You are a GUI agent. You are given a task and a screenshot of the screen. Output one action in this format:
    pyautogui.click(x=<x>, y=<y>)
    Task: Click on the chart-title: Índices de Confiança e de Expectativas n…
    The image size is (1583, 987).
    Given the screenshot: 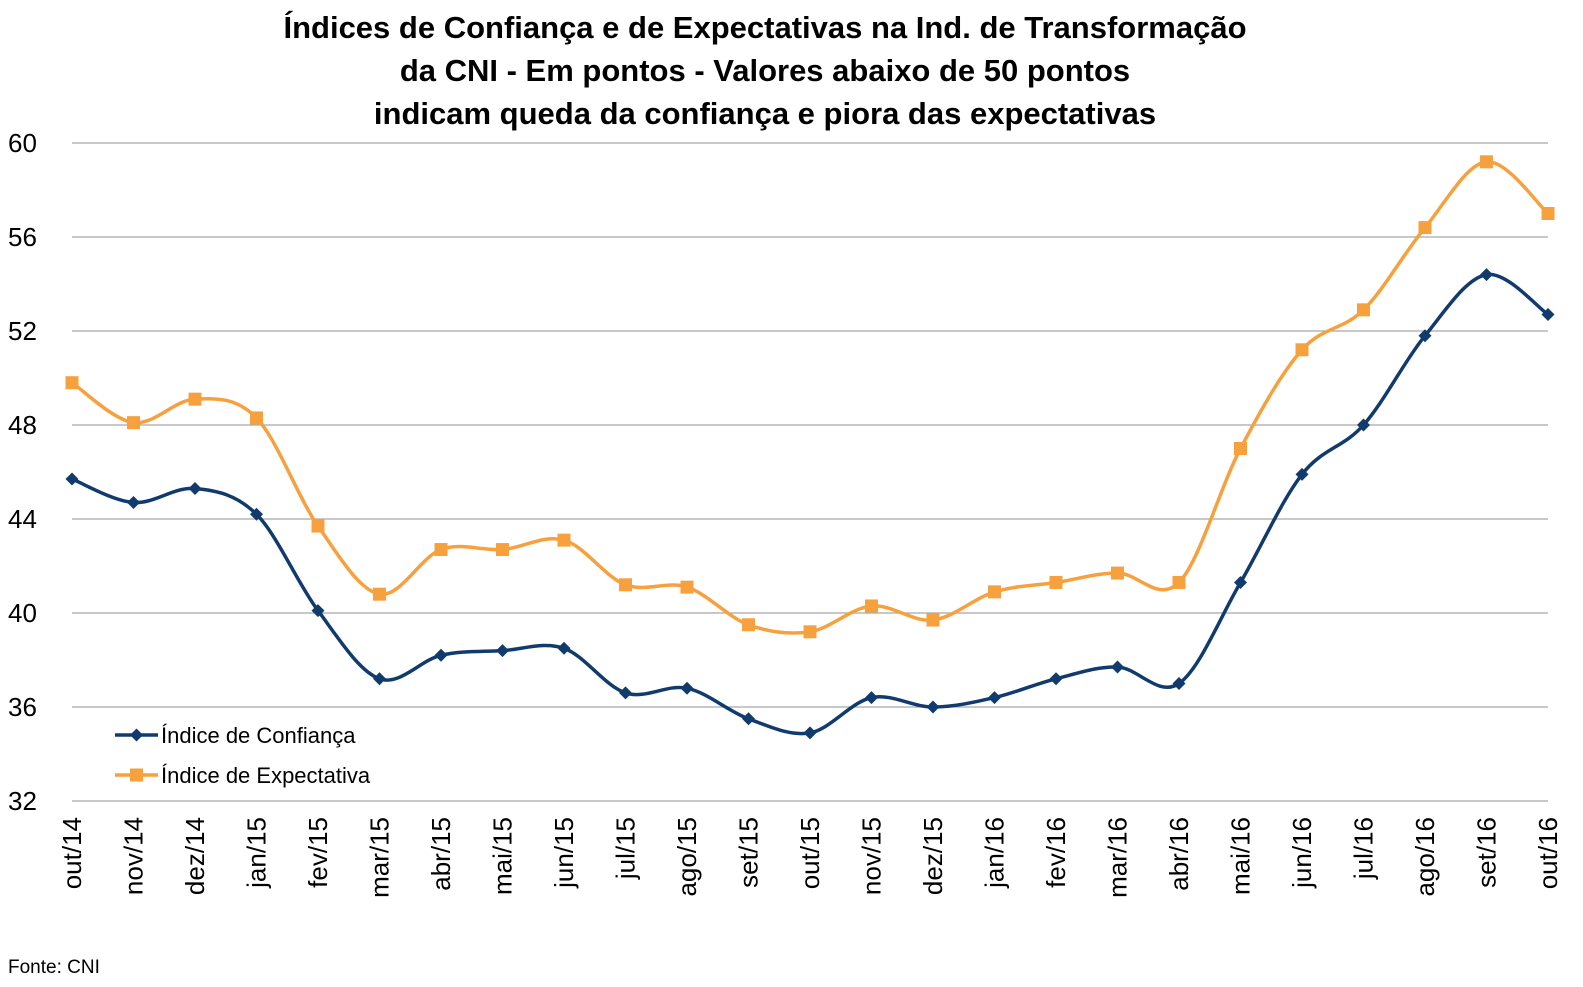 What is the action you would take?
    pyautogui.click(x=765, y=70)
    